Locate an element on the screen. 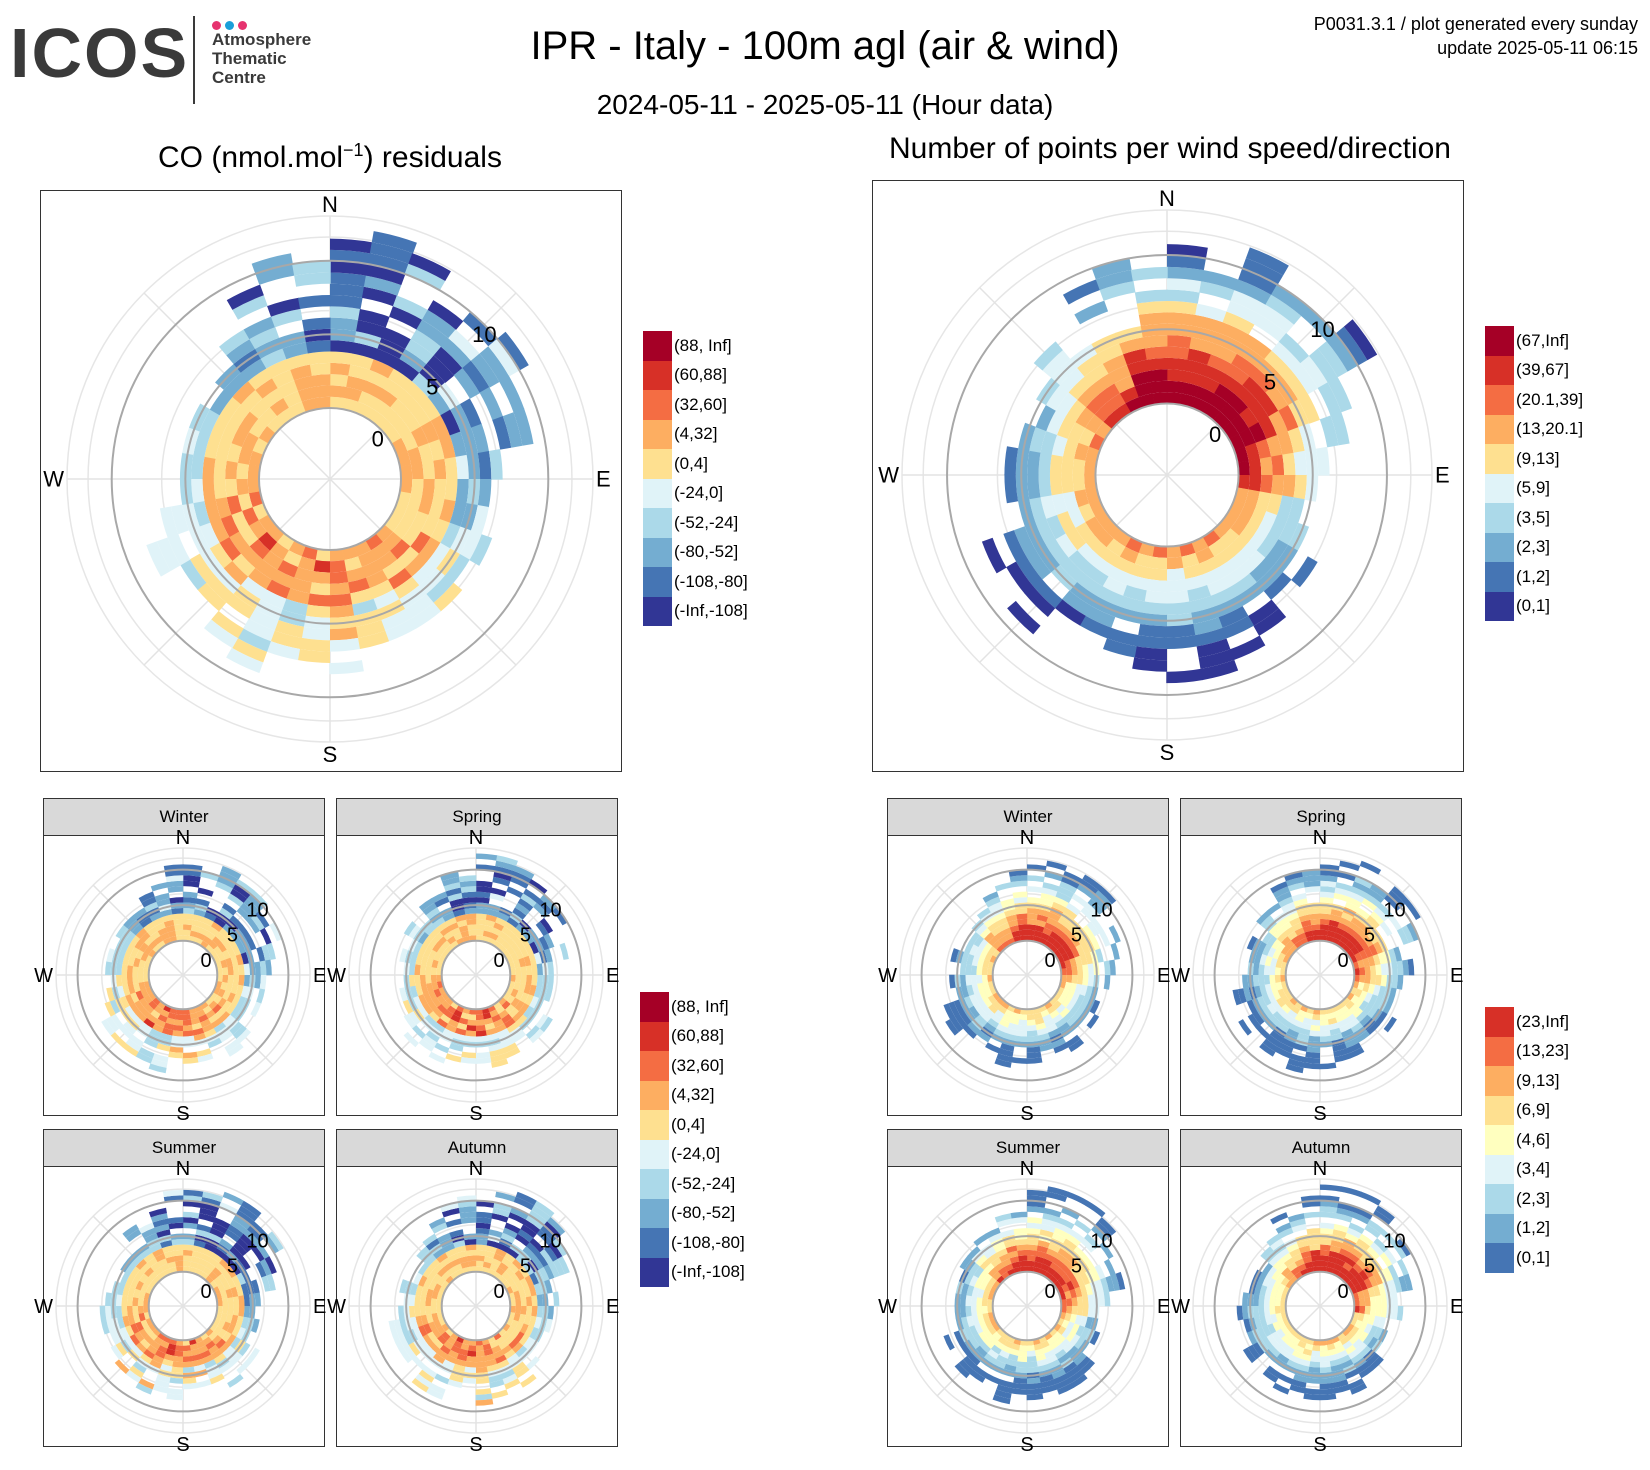  logo-subtitle: Atmosphere Thematic Centre is located at coordinates (287, 58).